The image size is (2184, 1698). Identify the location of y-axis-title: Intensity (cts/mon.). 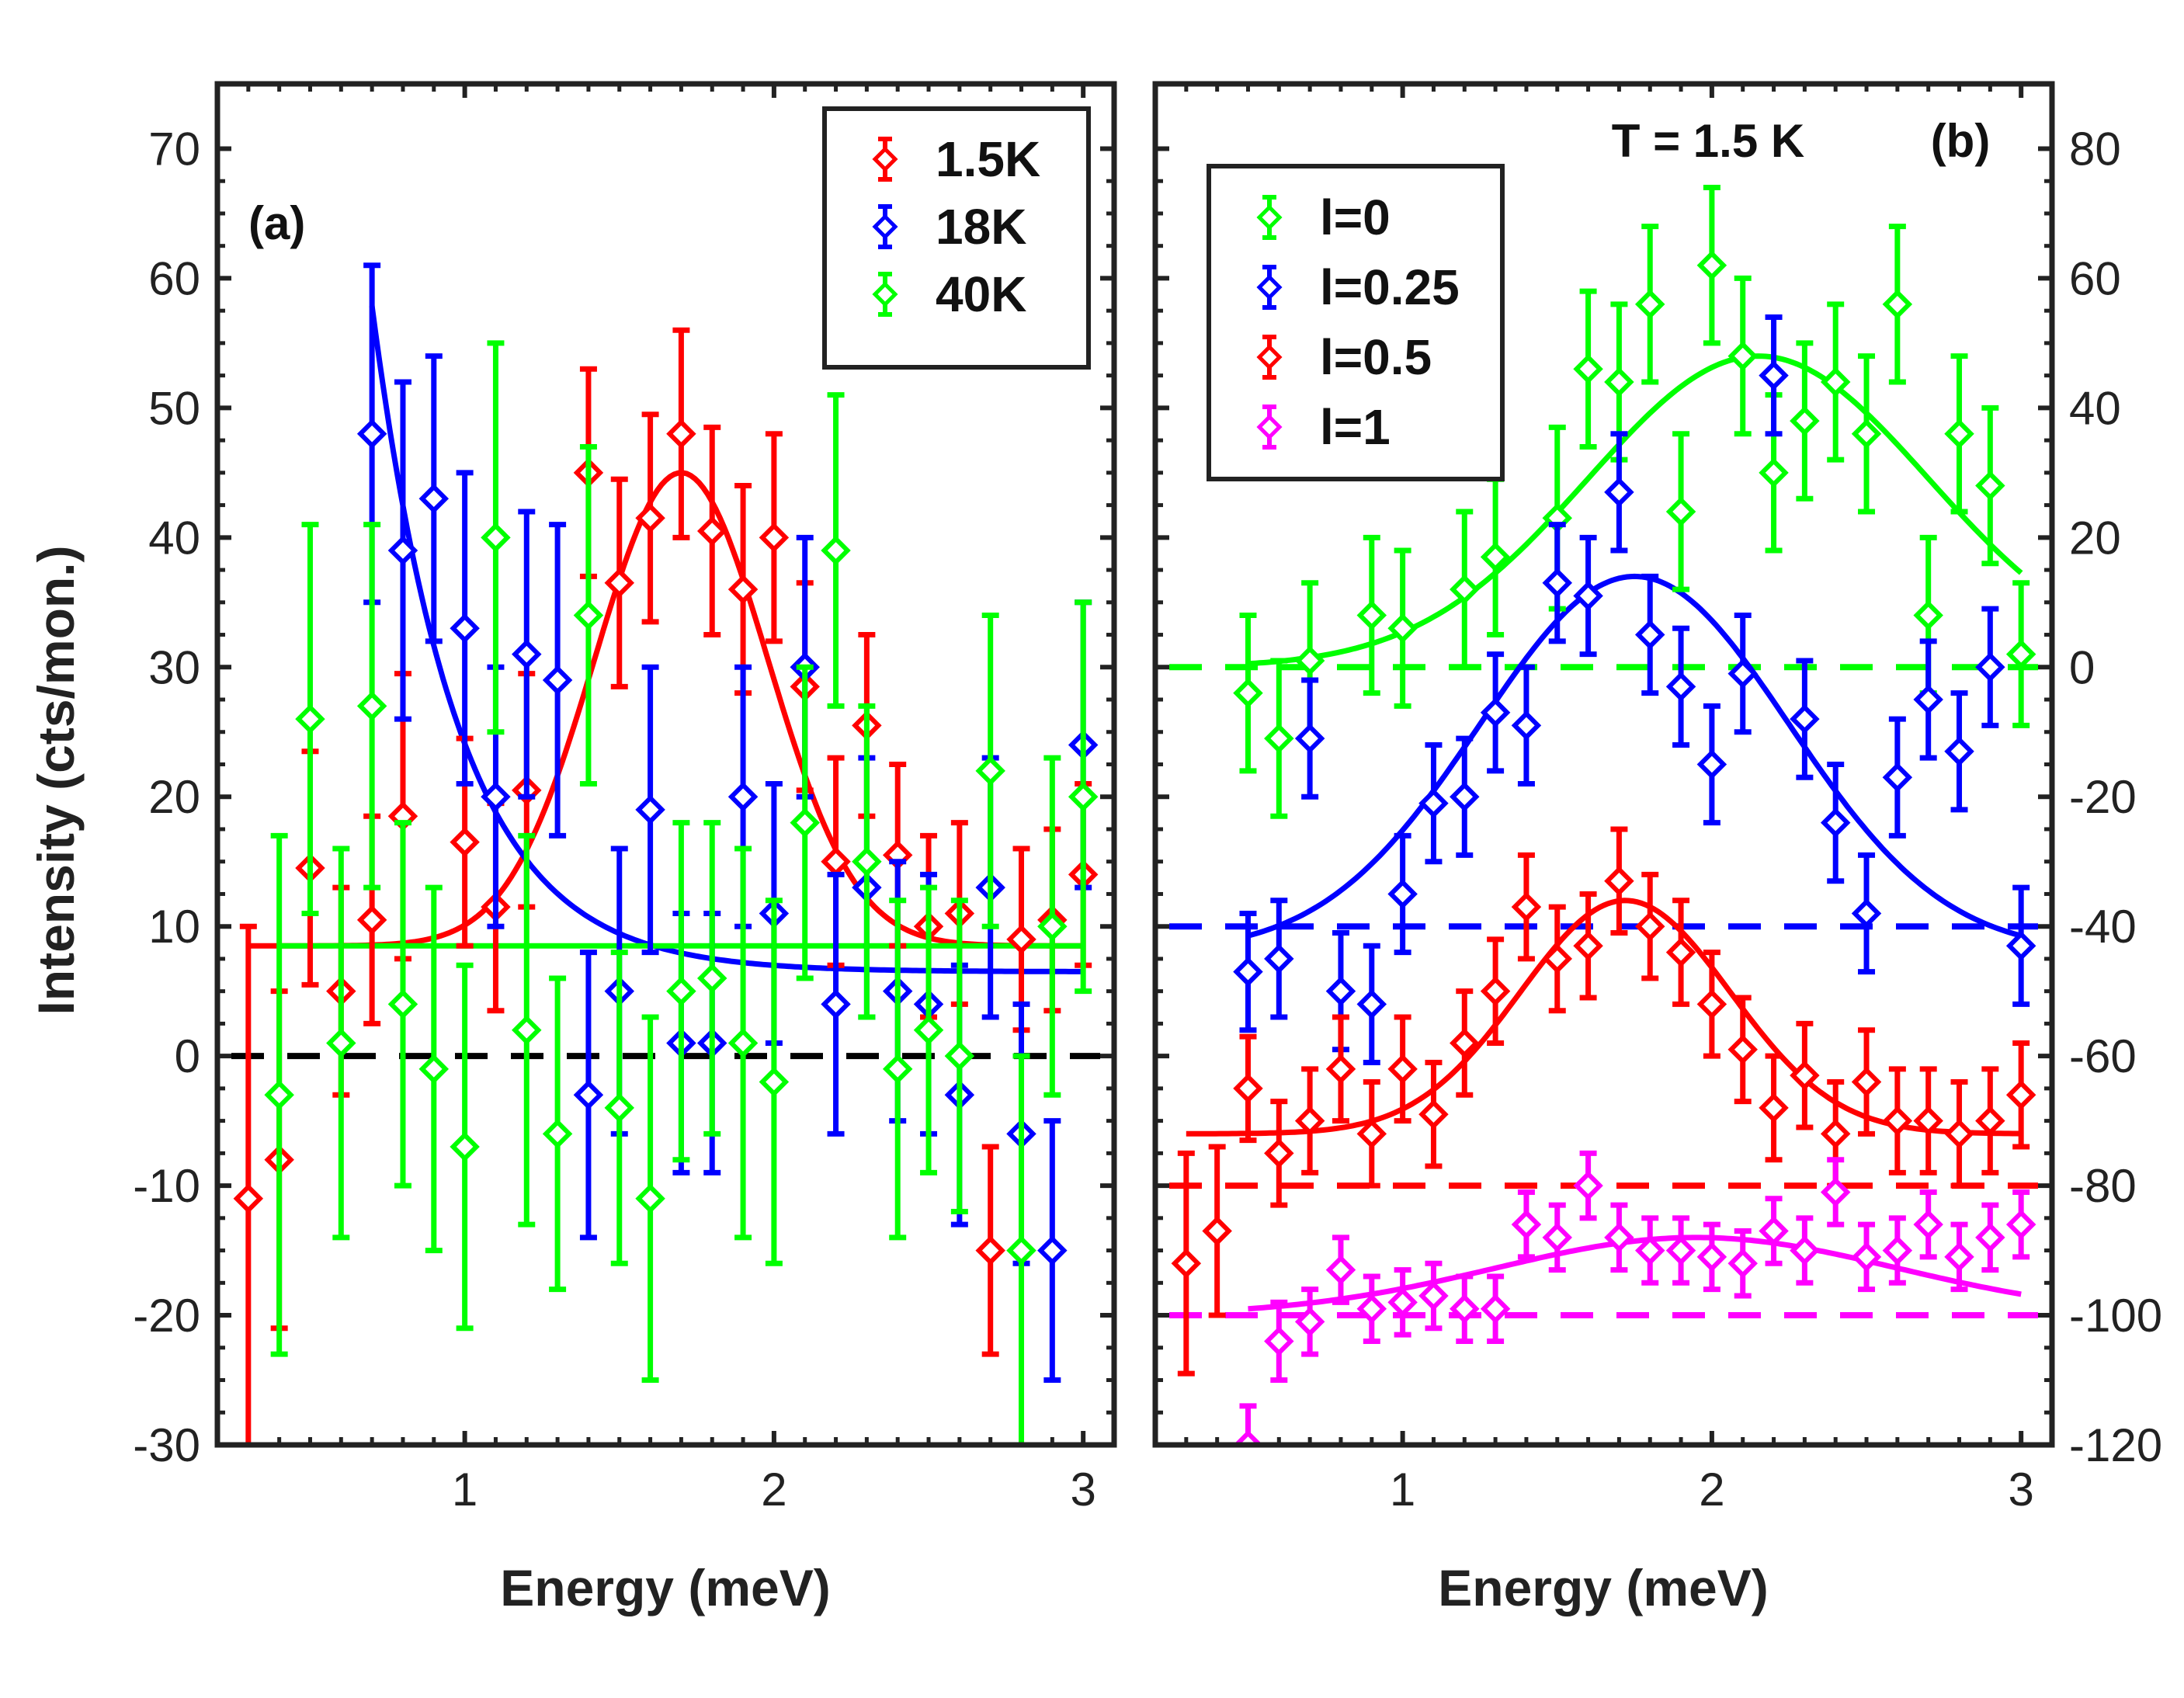
(56, 780).